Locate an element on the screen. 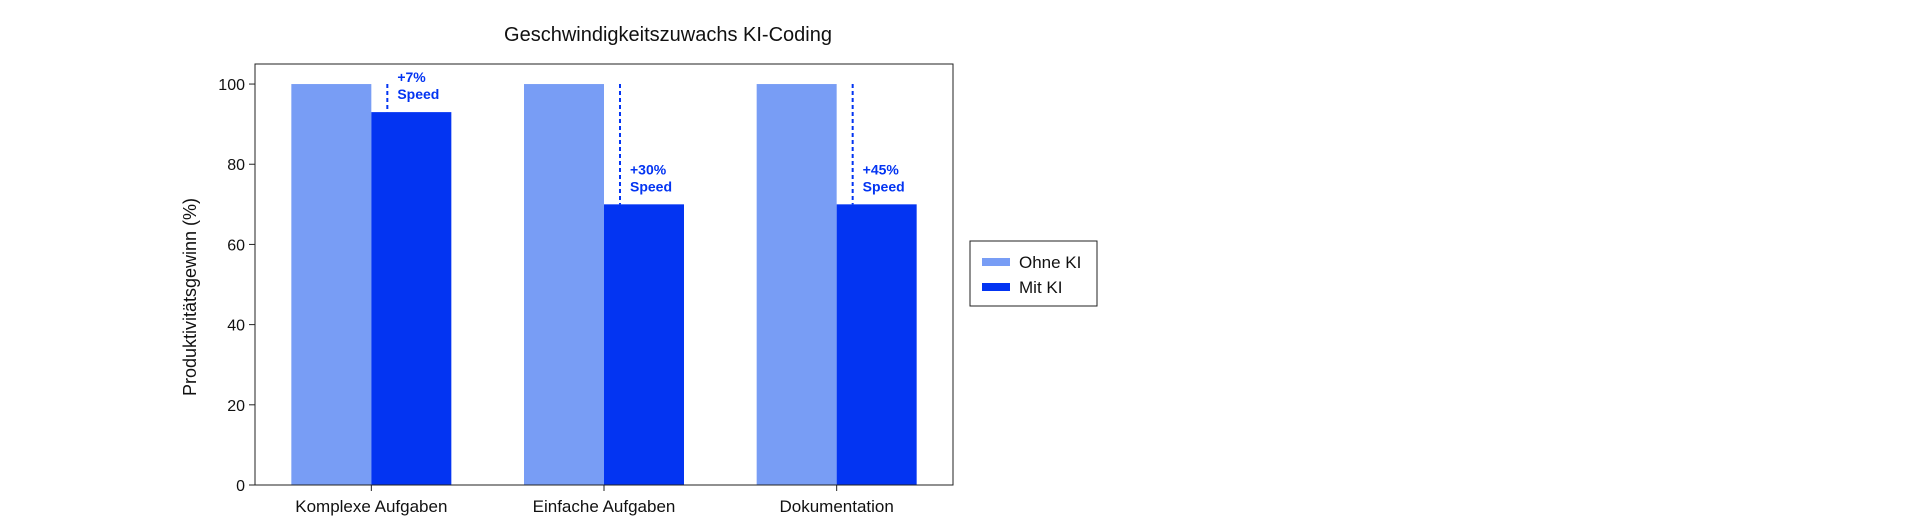 The width and height of the screenshot is (1920, 532). y-tick-label: 100 is located at coordinates (231, 85).